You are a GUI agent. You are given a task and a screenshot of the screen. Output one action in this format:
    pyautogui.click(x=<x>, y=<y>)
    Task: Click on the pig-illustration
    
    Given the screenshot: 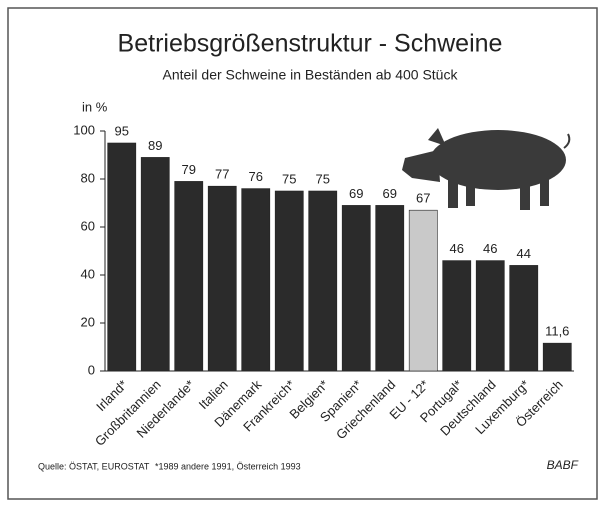 What is the action you would take?
    pyautogui.click(x=486, y=169)
    